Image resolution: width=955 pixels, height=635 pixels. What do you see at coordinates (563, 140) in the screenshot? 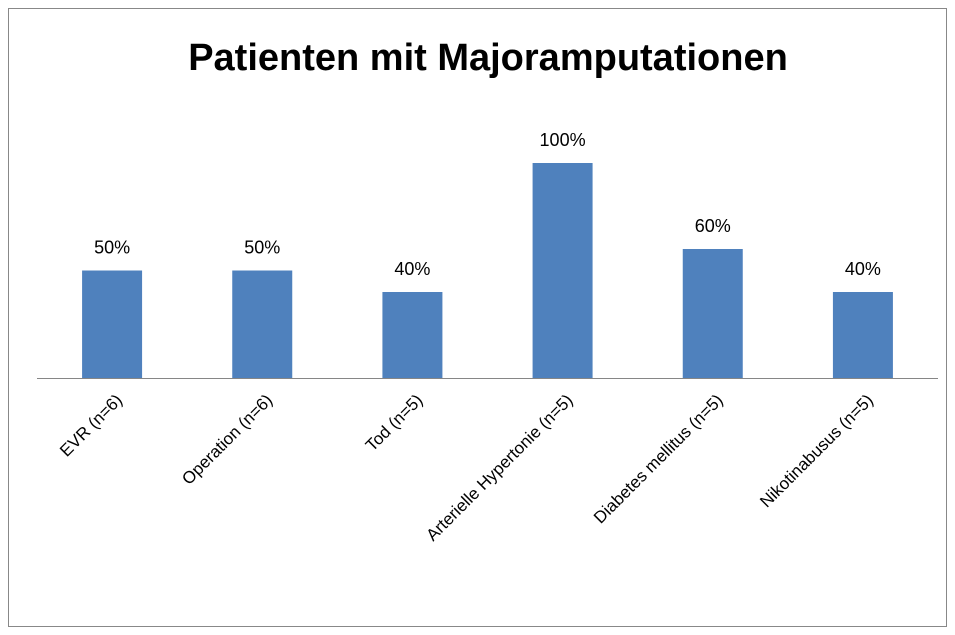
I see `data-label: 100%` at bounding box center [563, 140].